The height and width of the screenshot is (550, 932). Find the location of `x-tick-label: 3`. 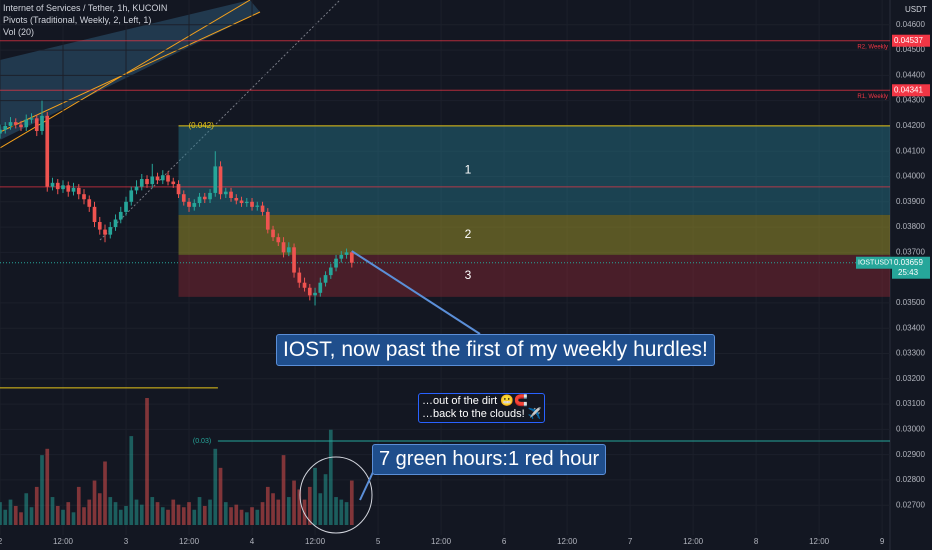

x-tick-label: 3 is located at coordinates (126, 541).